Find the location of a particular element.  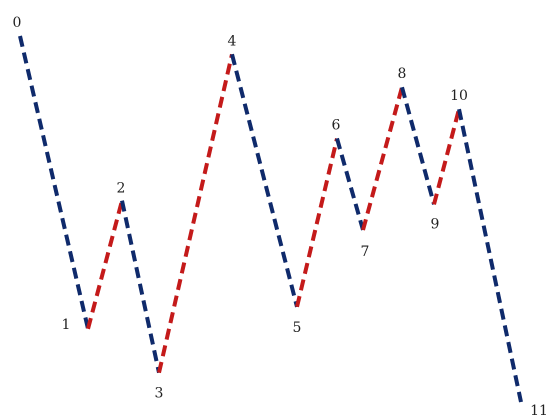

point-label-9: 9 is located at coordinates (435, 224).